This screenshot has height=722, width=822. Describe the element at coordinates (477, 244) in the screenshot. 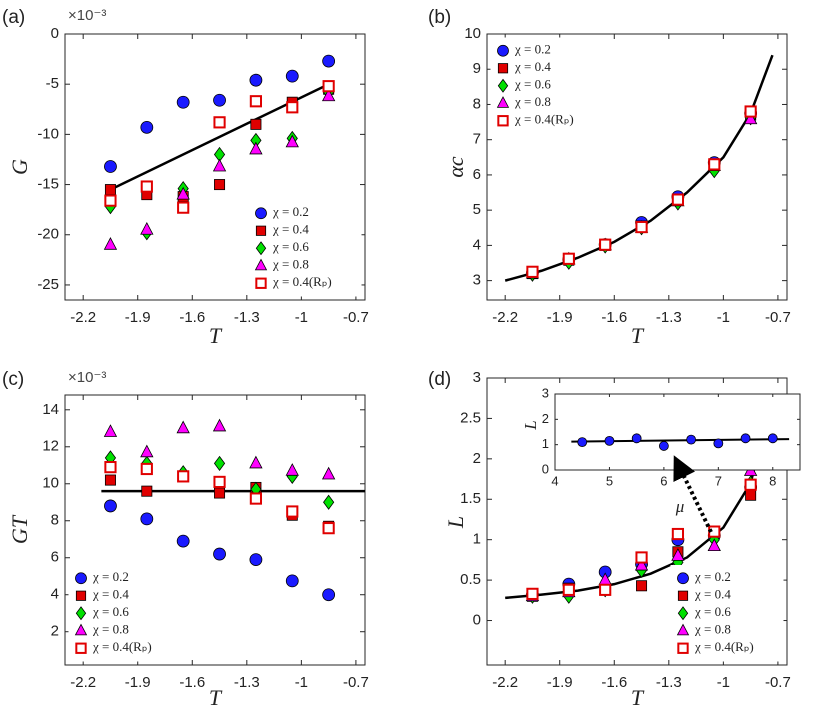

I see `y-tick-label: 4` at that location.